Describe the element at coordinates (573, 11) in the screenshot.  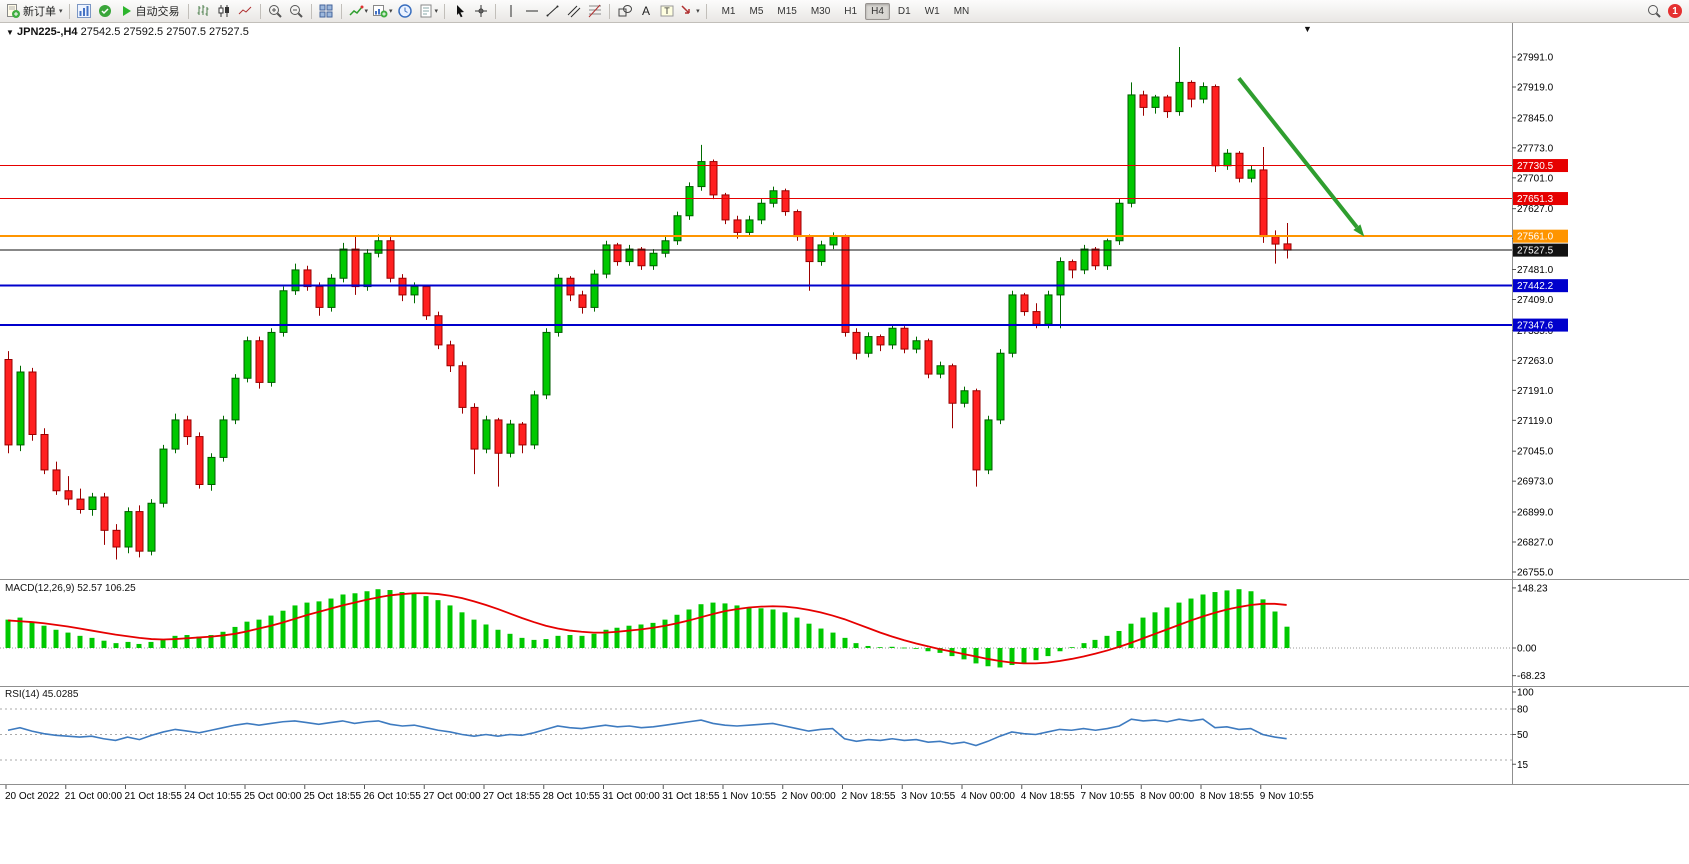
I see `channel-button` at that location.